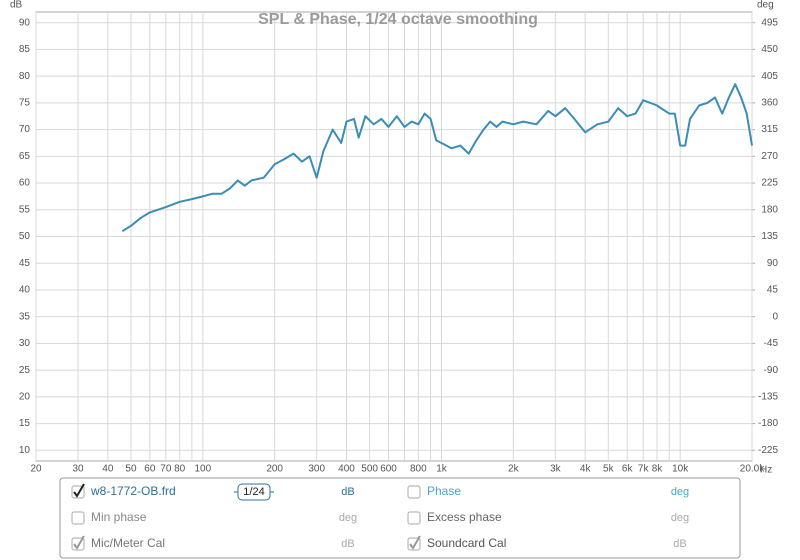  I want to click on trace-label: Soundcard Cal, so click(466, 543).